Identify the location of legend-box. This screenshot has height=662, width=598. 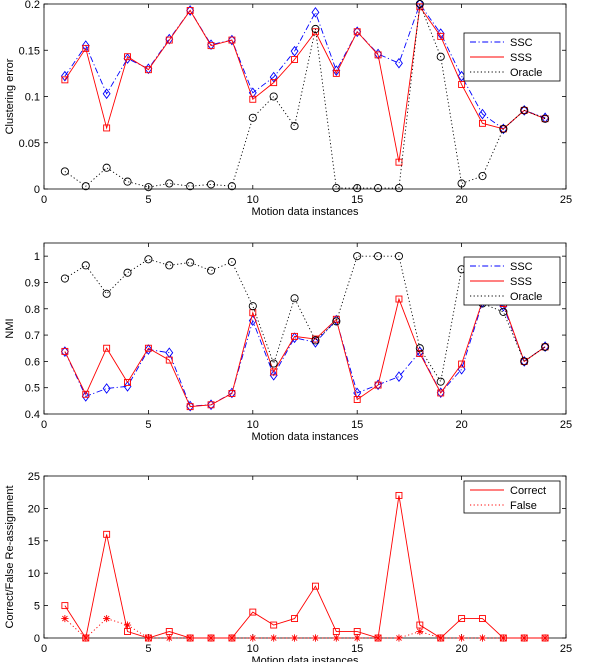
(512, 497).